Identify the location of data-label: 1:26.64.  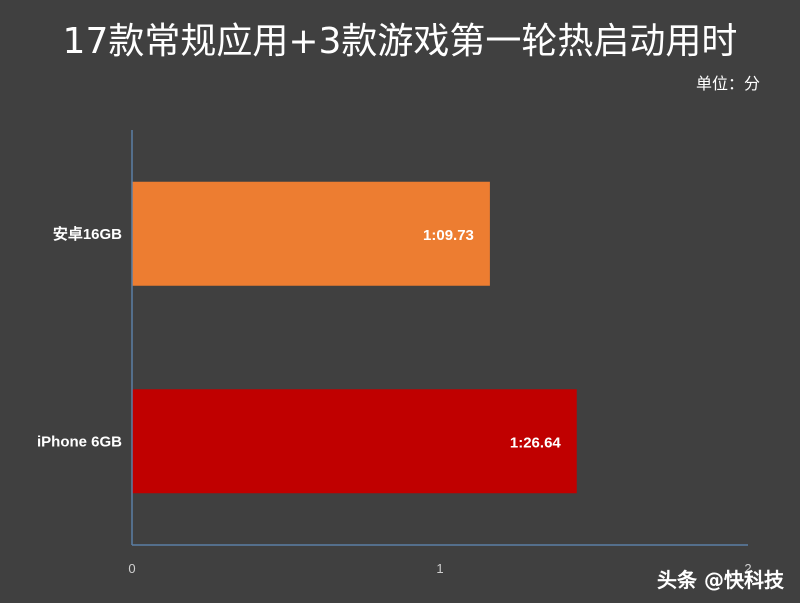
(536, 442).